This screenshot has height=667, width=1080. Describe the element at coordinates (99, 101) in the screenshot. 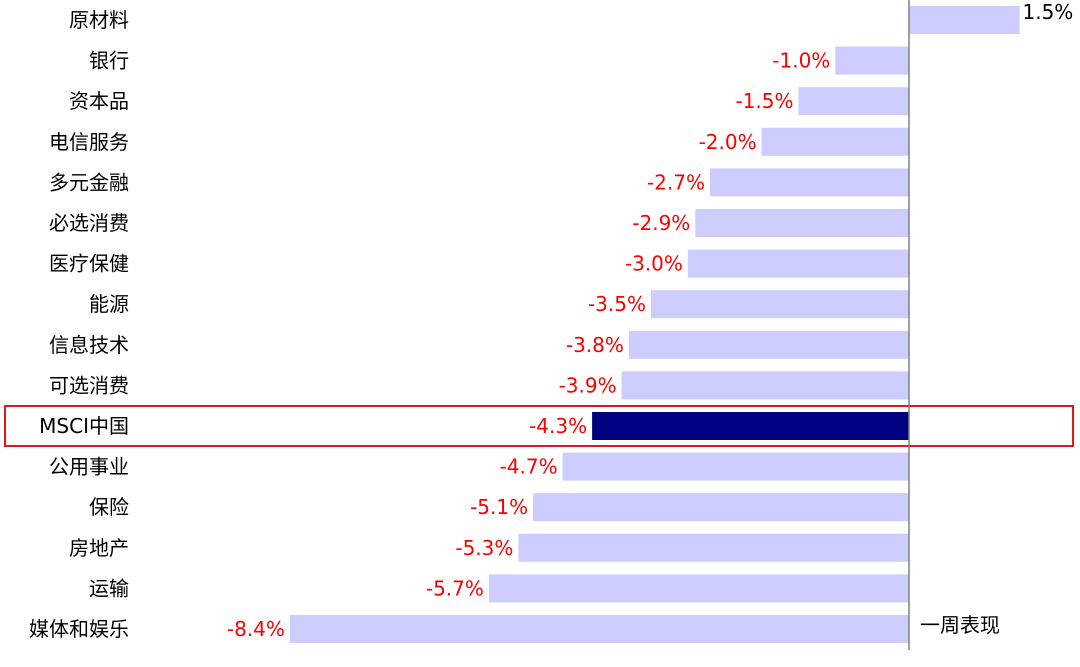

I see `category-label-2: 资本品` at that location.